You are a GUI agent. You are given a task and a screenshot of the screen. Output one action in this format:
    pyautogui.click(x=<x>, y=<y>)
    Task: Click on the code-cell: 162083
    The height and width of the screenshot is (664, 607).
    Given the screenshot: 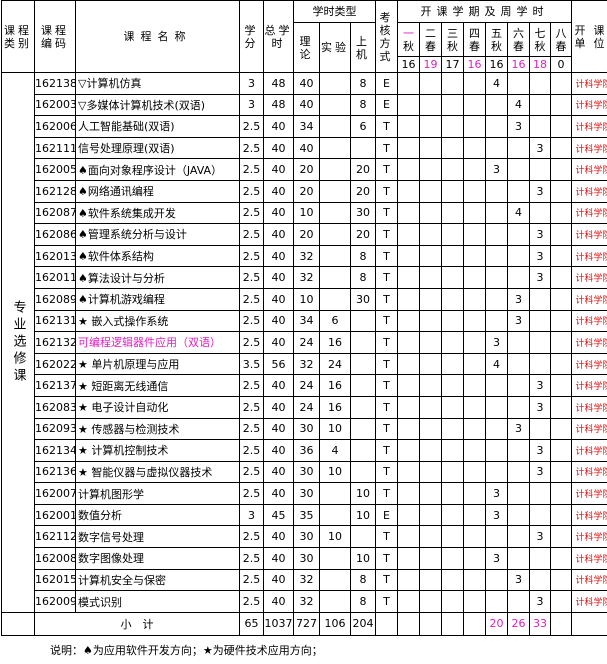 What is the action you would take?
    pyautogui.click(x=55, y=407)
    